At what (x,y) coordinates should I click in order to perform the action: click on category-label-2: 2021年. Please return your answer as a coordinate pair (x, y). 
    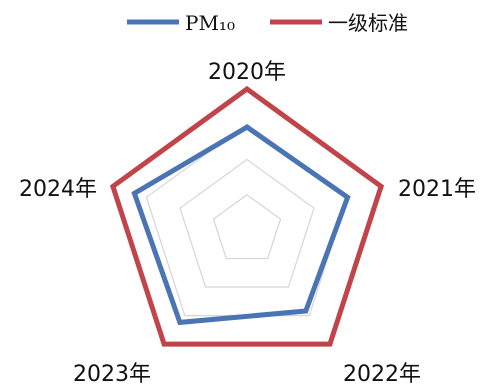
    Looking at the image, I should click on (437, 189).